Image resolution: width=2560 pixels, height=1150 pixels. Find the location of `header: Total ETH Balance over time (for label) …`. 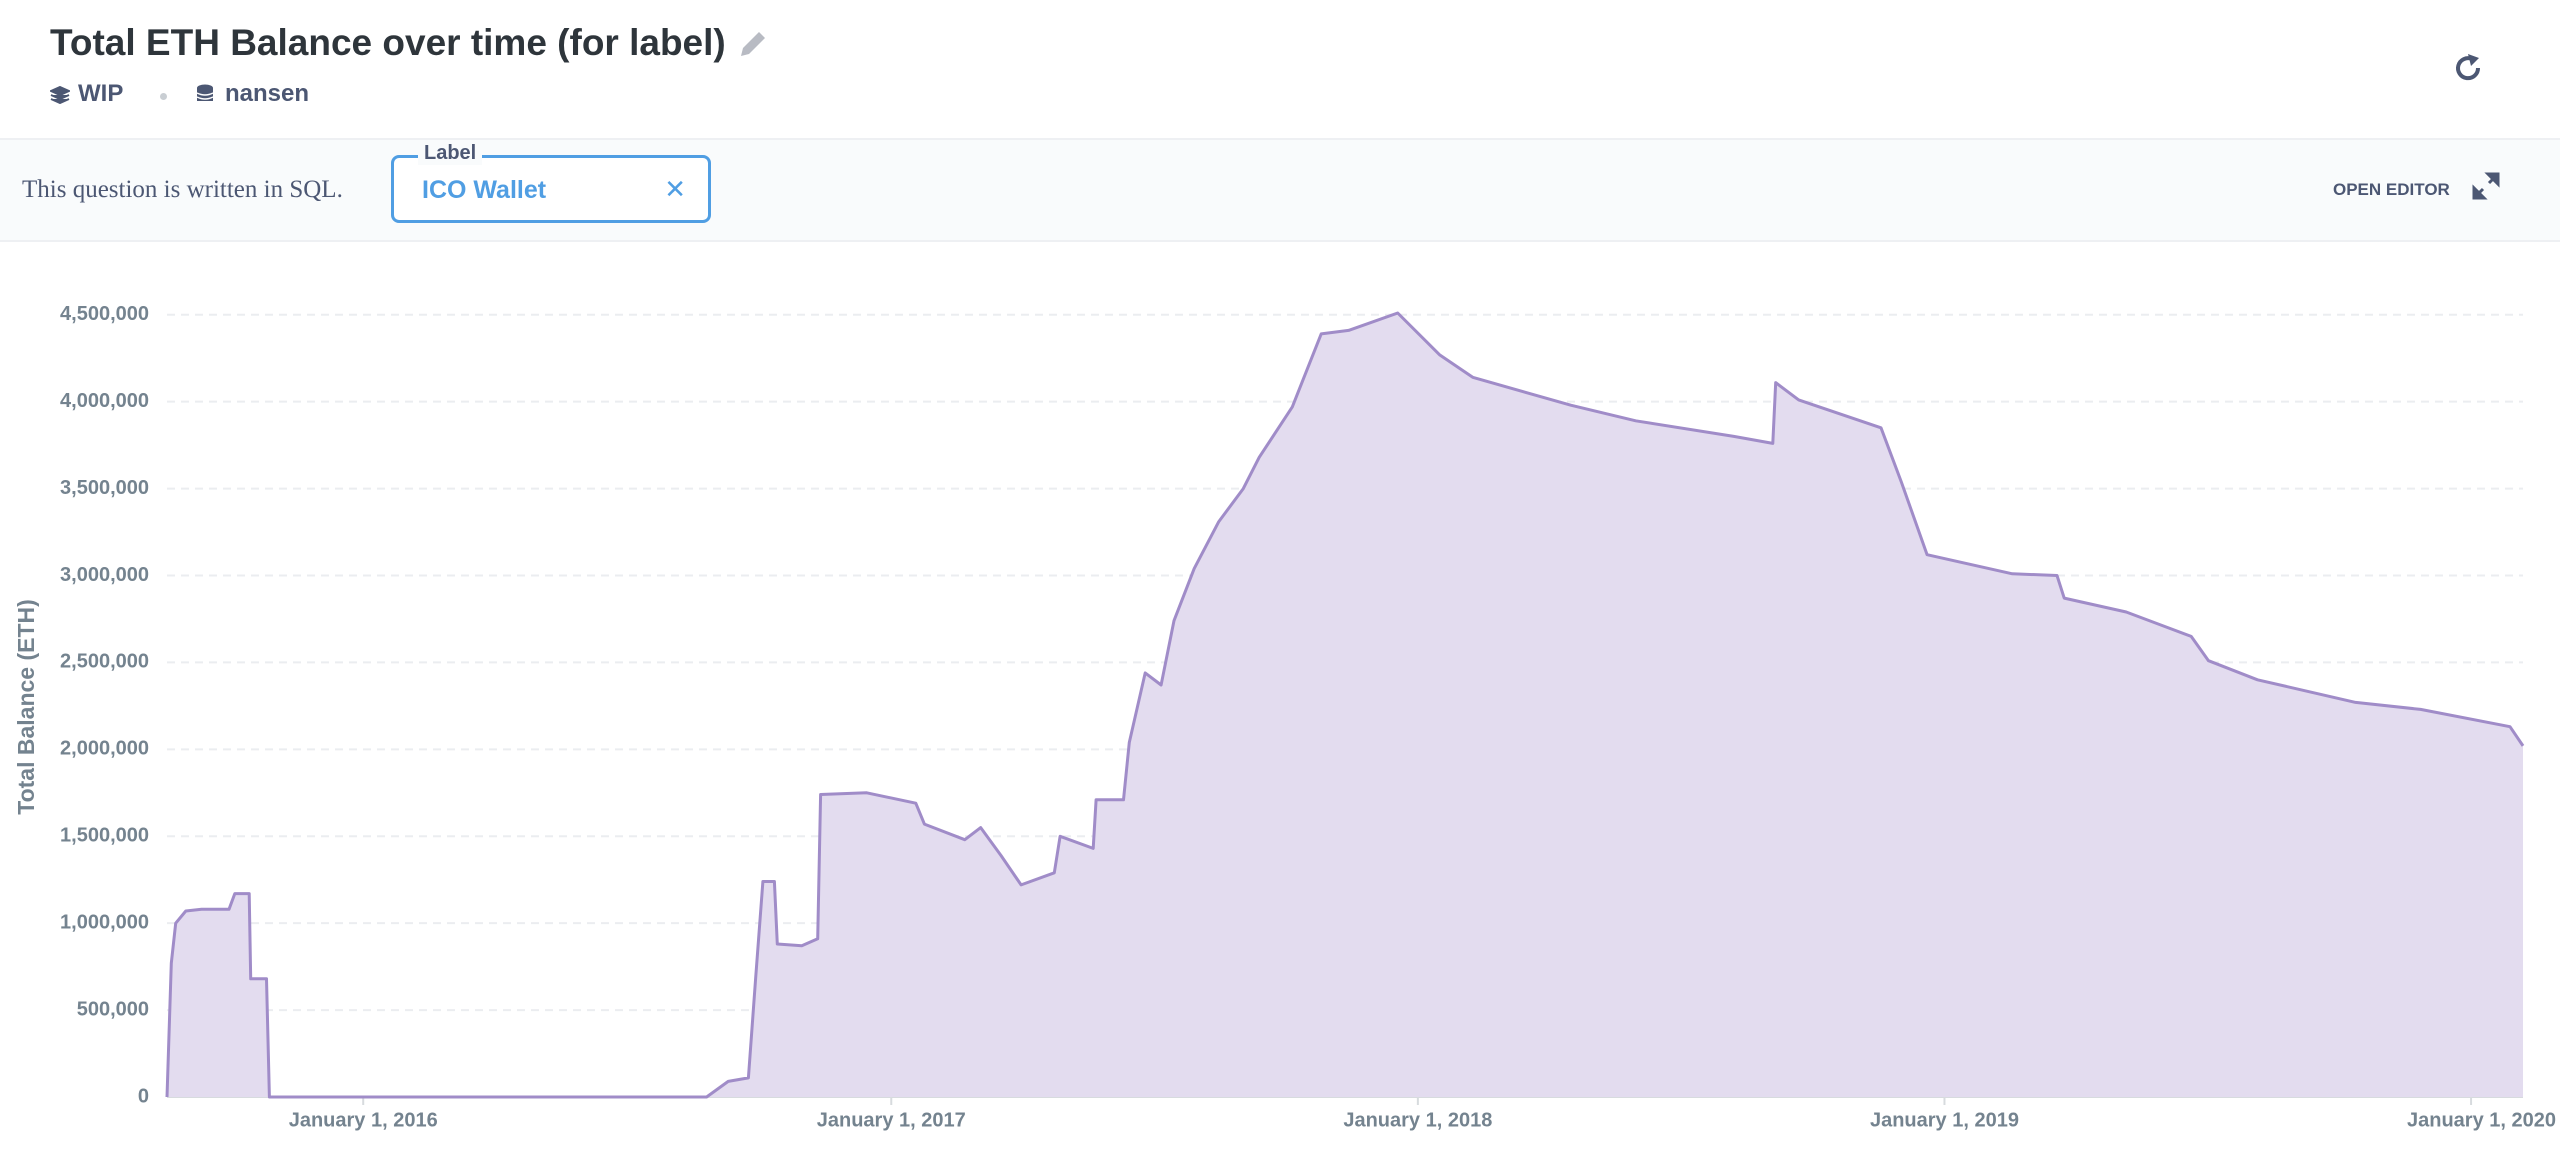

header: Total ETH Balance over time (for label) … is located at coordinates (1280, 70).